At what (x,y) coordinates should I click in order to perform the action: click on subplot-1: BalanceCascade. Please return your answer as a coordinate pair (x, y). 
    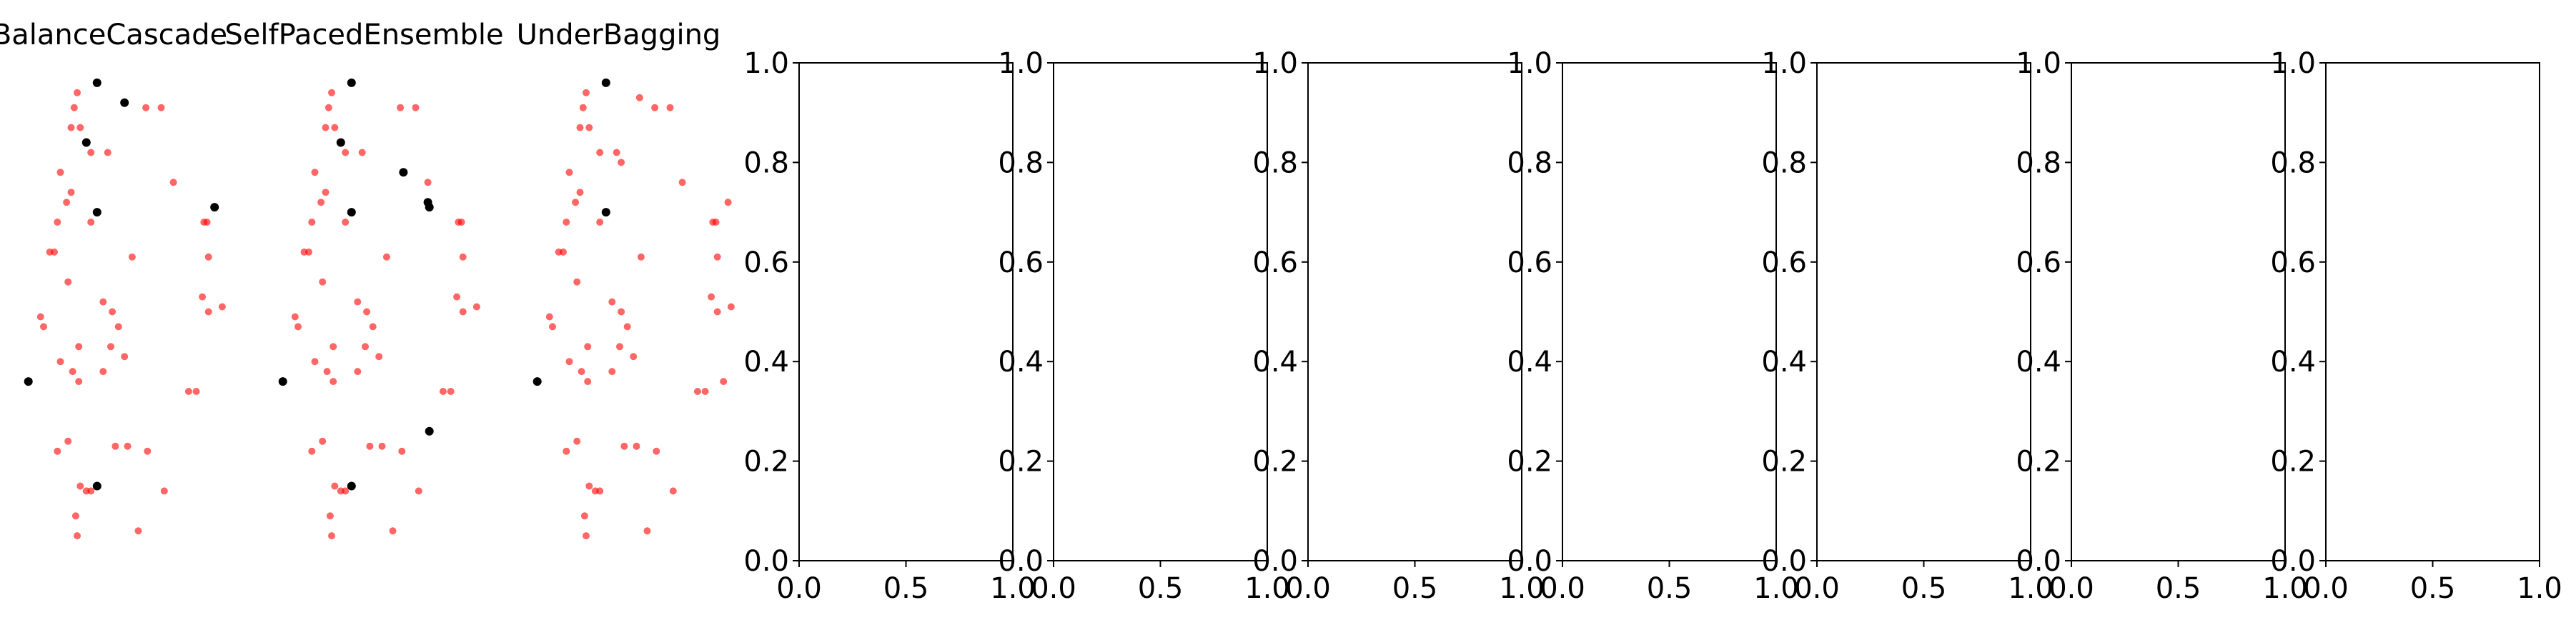
    Looking at the image, I should click on (114, 279).